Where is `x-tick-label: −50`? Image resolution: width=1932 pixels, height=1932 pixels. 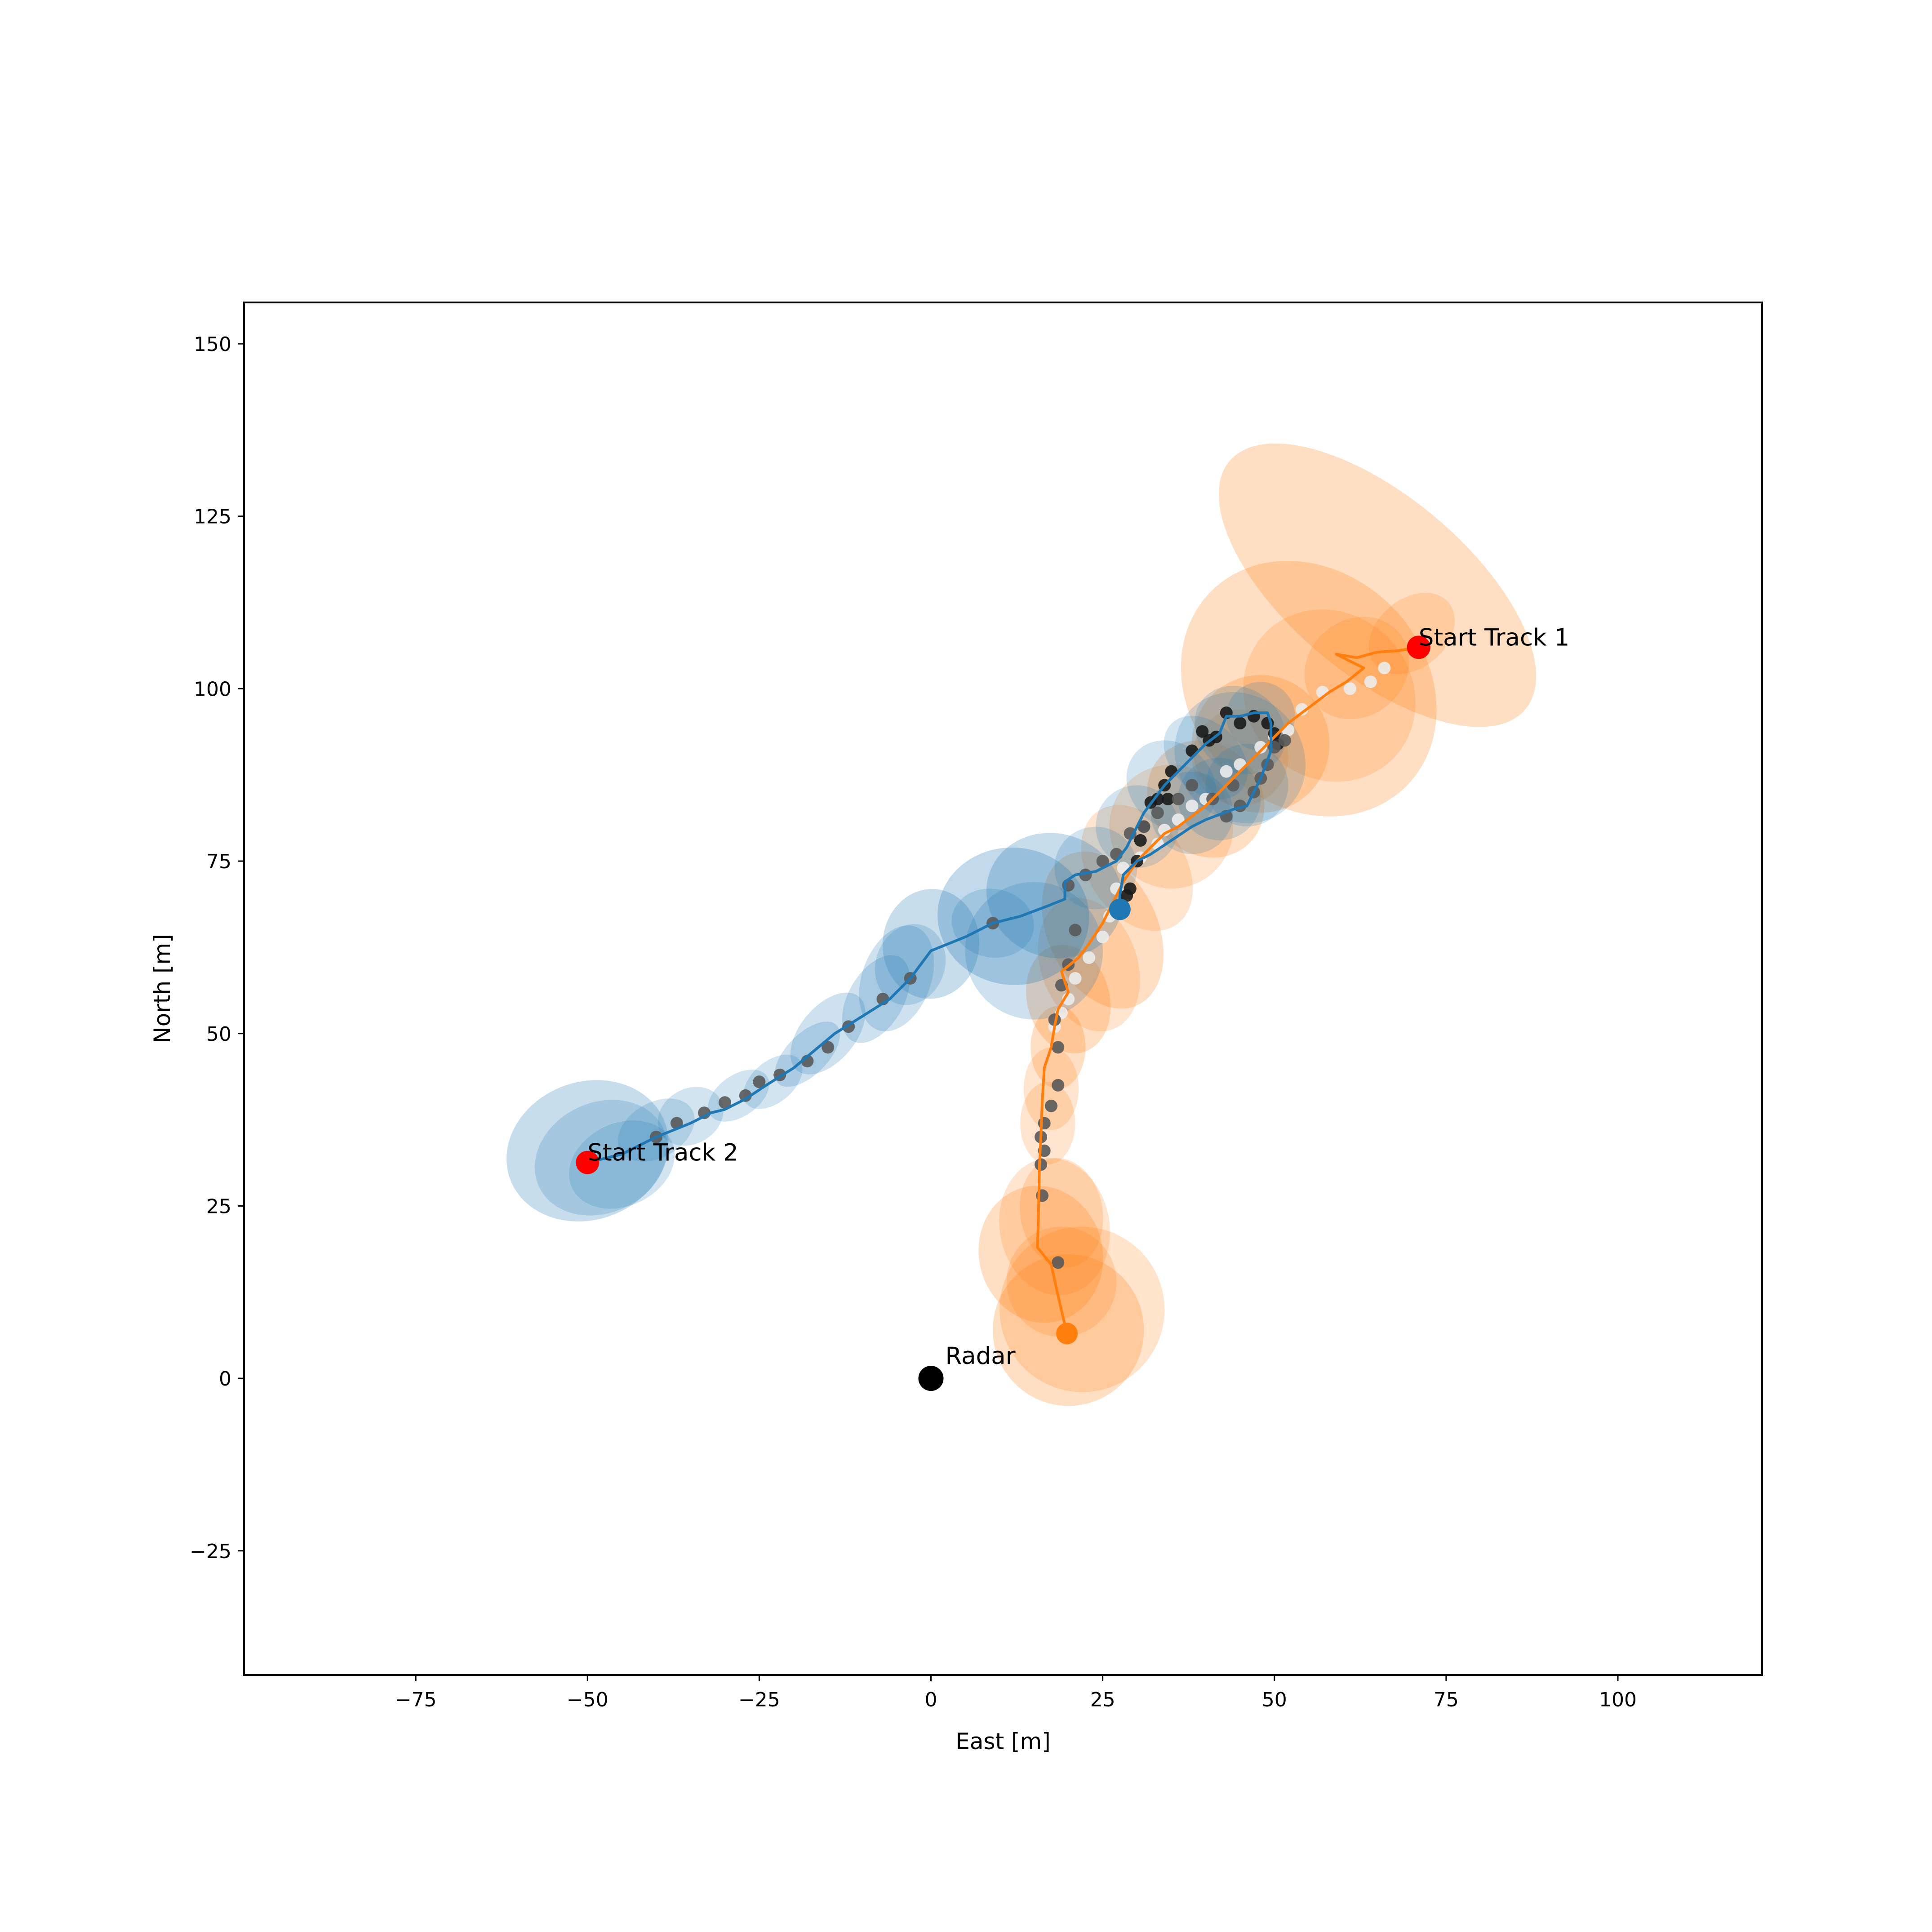
x-tick-label: −50 is located at coordinates (587, 1699).